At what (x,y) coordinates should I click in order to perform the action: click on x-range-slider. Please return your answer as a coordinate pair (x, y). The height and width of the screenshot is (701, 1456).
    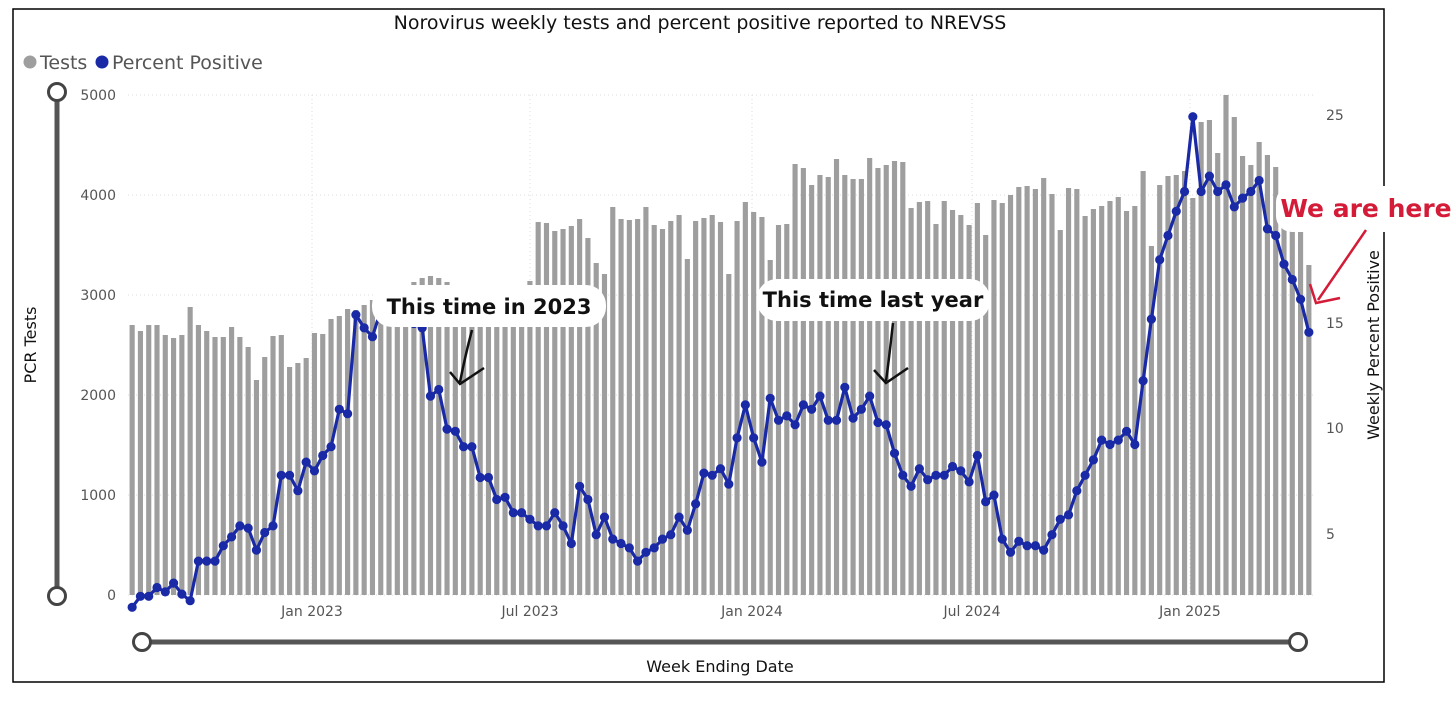
    Looking at the image, I should click on (720, 642).